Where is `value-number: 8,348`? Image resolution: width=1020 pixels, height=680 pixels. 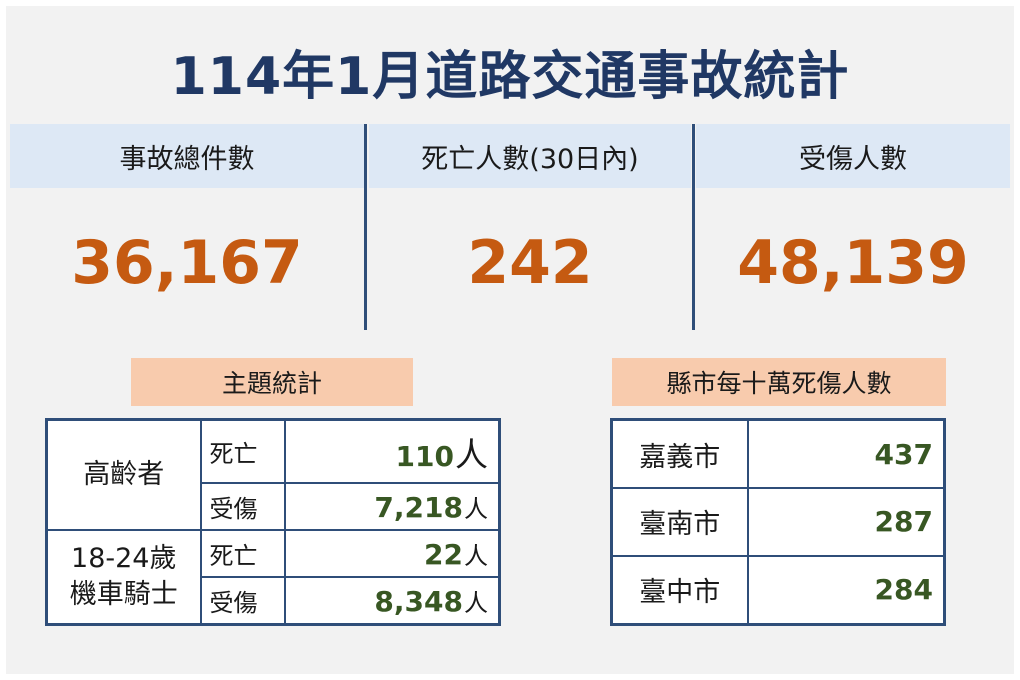 value-number: 8,348 is located at coordinates (418, 601).